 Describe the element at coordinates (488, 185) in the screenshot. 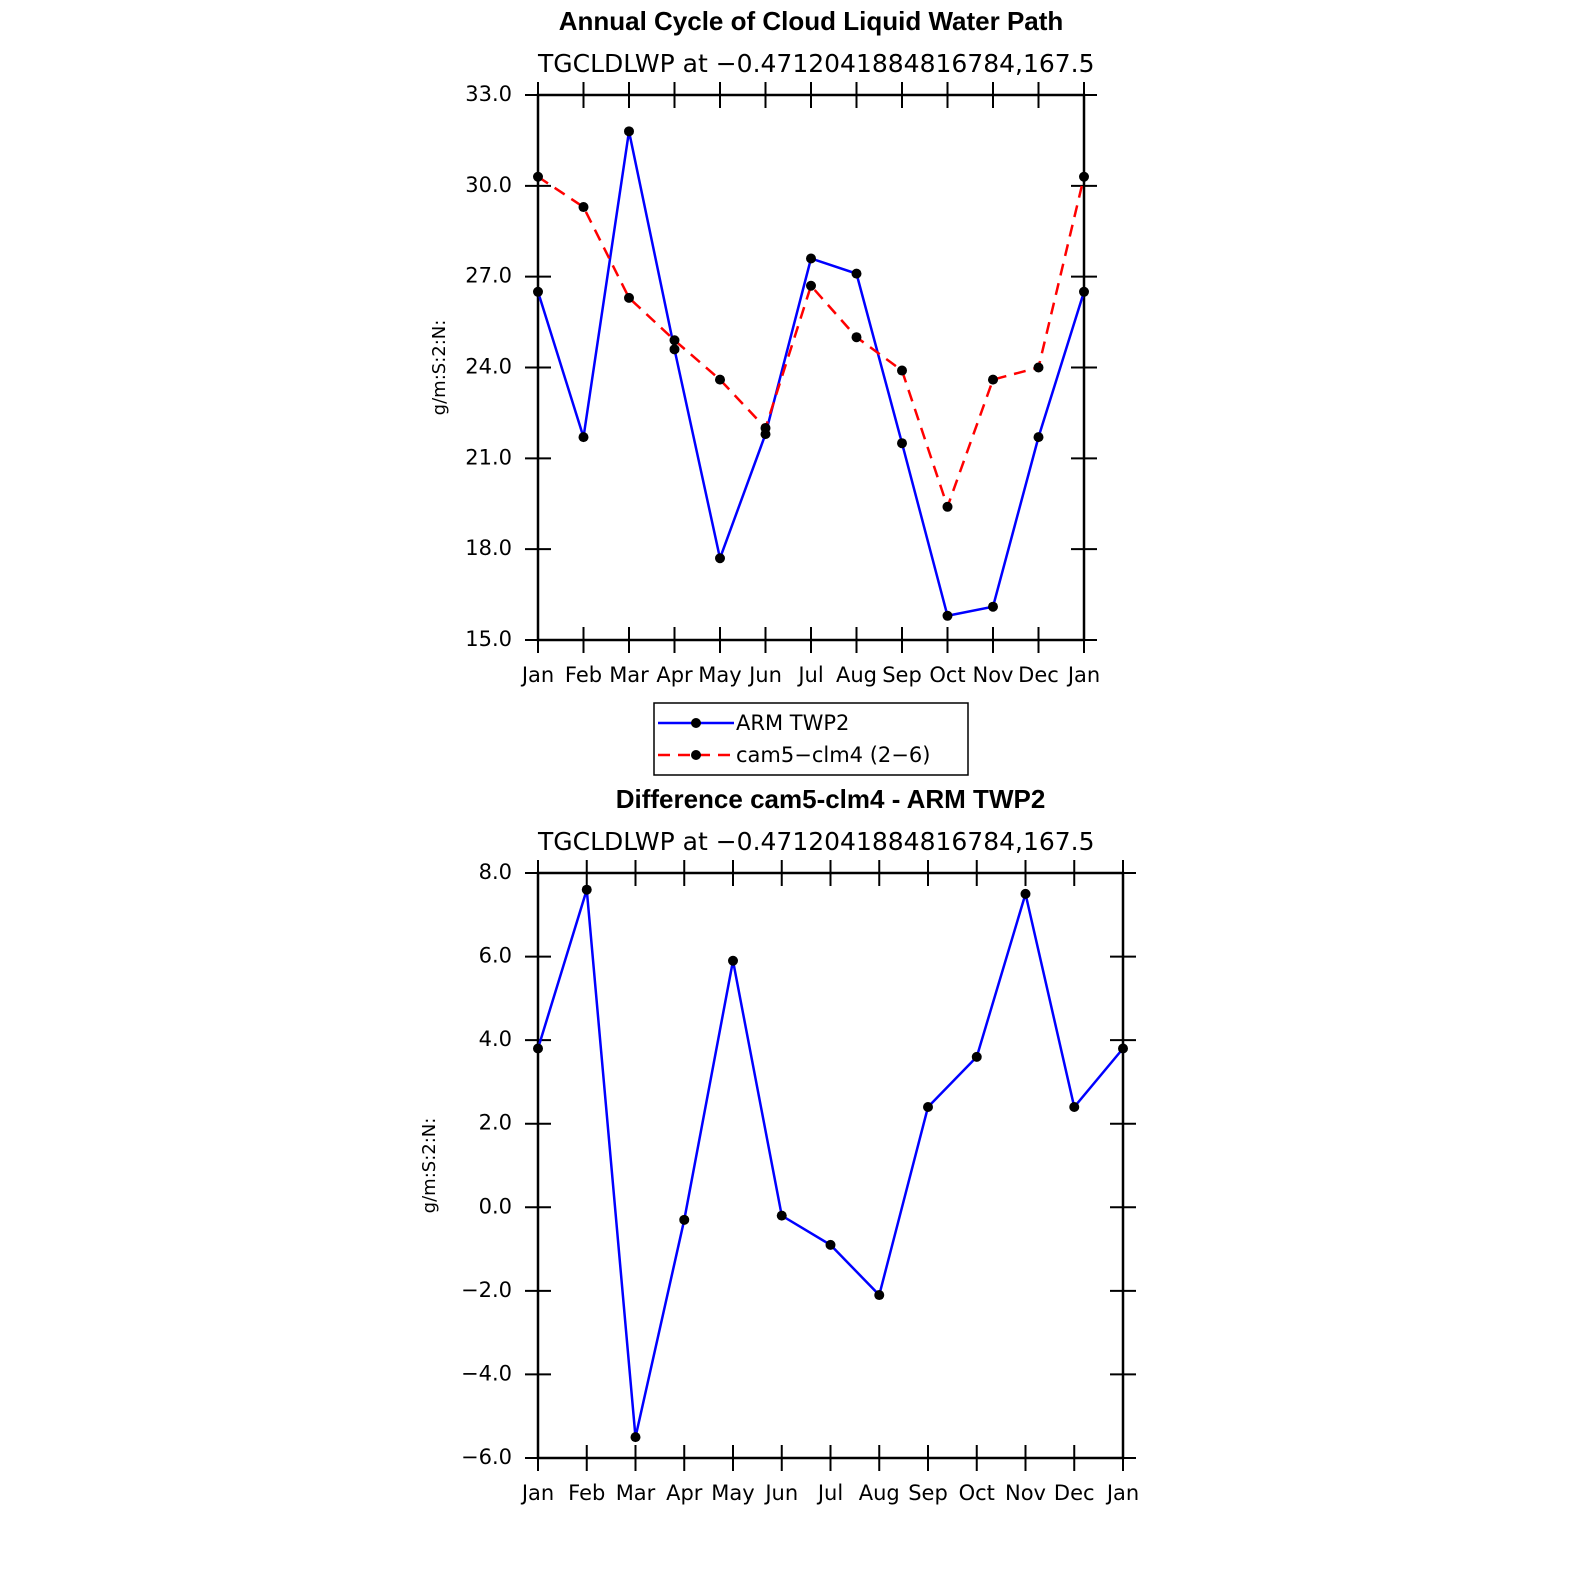

I see `y-tick-label: 30.0` at that location.